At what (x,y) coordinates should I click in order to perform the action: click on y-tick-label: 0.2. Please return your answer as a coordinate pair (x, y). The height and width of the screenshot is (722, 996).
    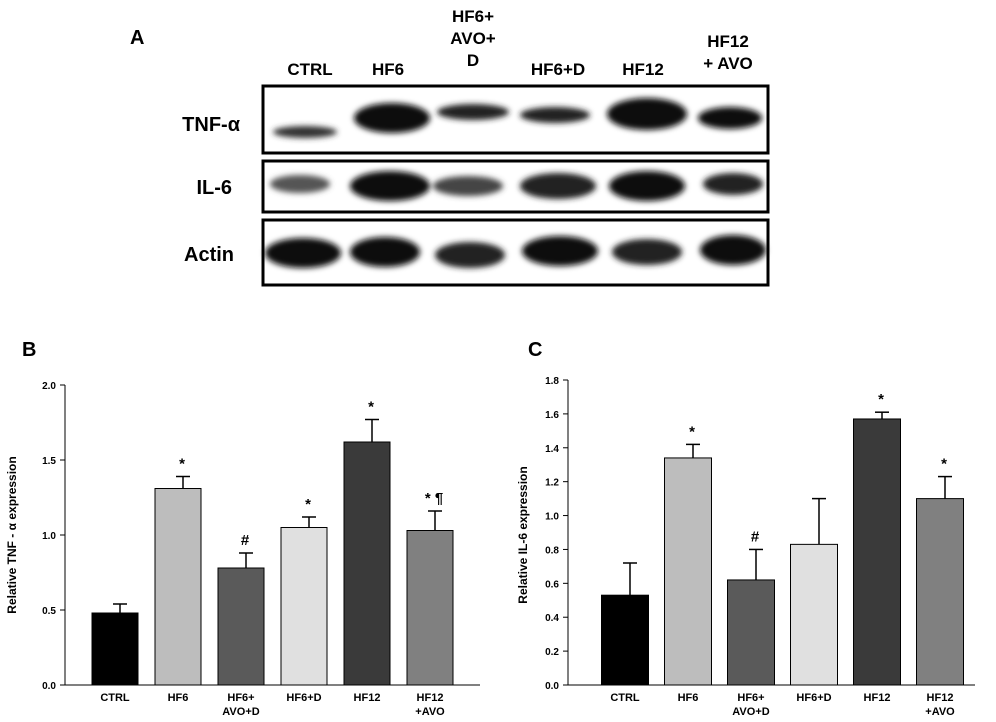
    Looking at the image, I should click on (552, 652).